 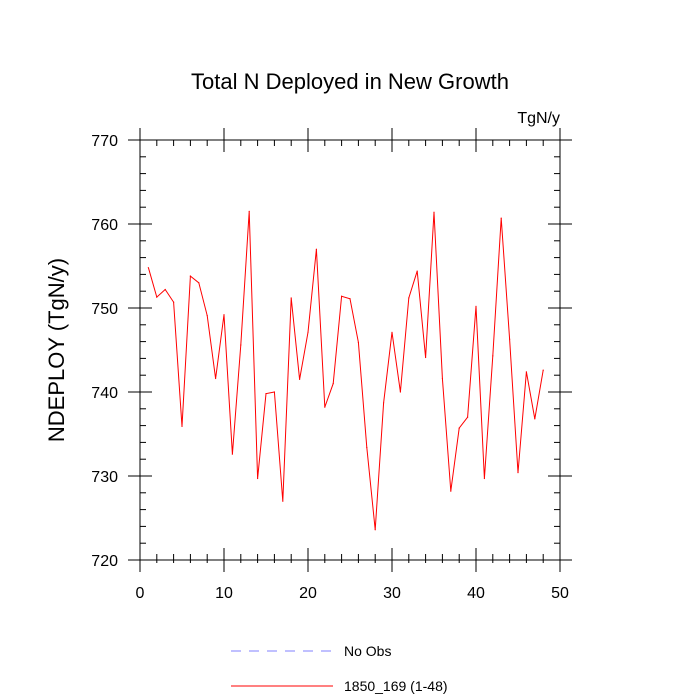 I want to click on chart-title: Total N Deployed in New Growth, so click(x=350, y=81).